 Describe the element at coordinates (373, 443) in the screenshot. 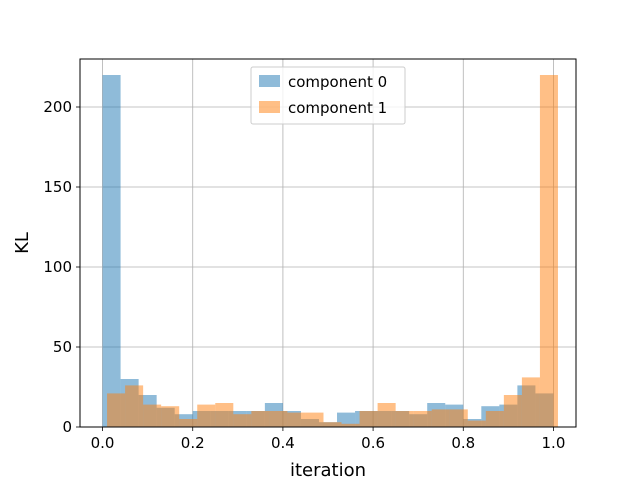

I see `x-tick-label: 0.6` at that location.